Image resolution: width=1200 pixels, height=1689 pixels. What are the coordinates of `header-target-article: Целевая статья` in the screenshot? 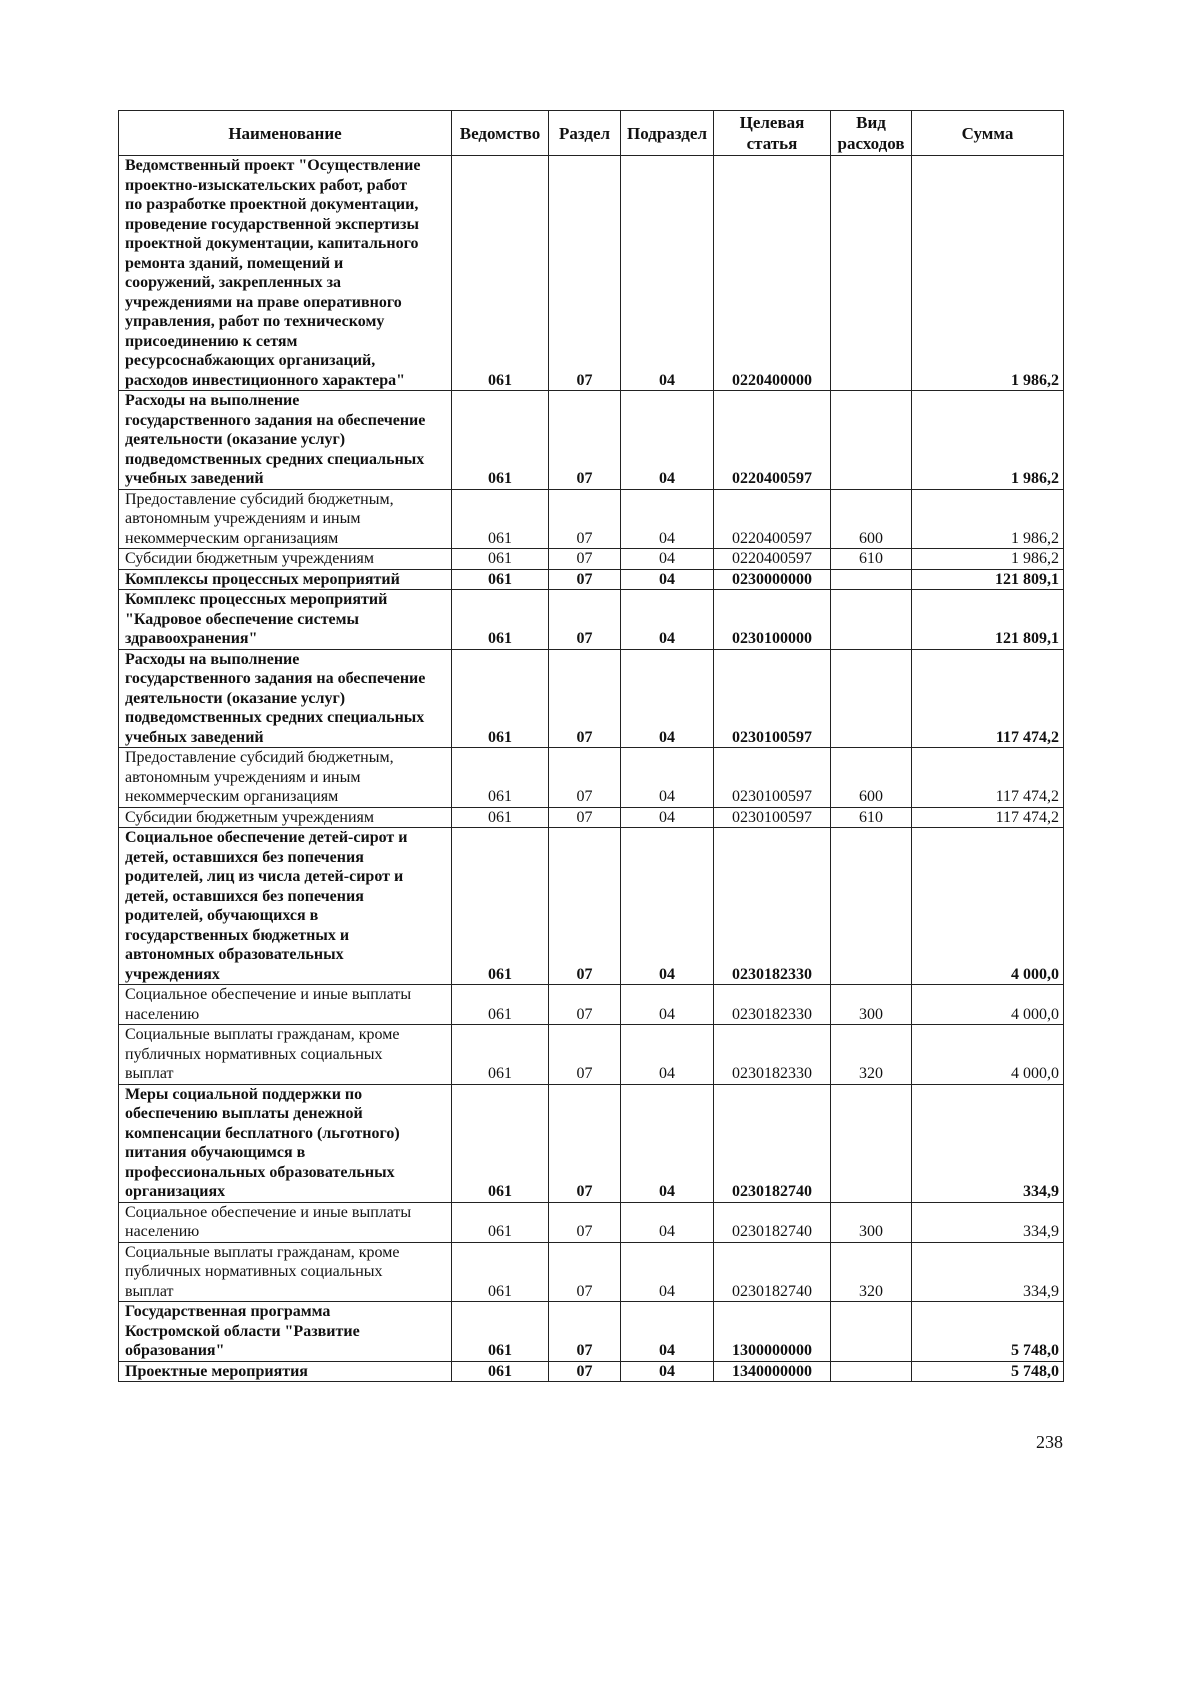 It's located at (772, 133).